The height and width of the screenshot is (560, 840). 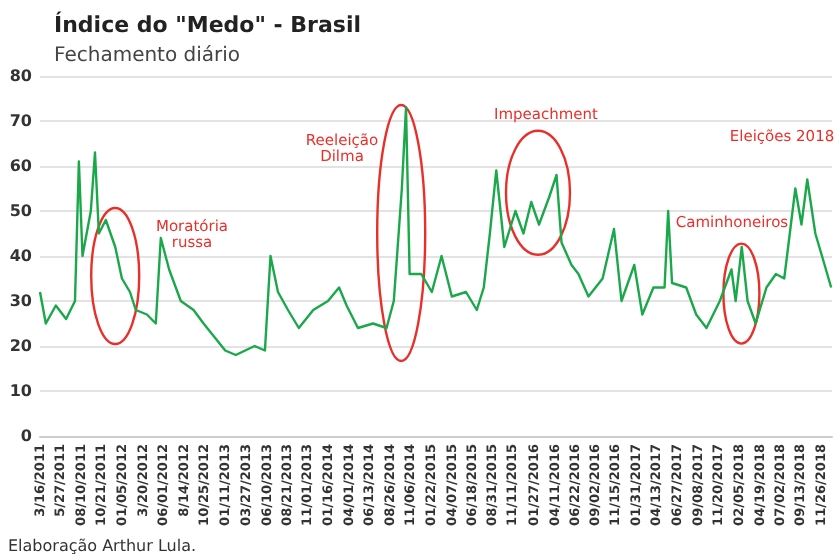 What do you see at coordinates (26, 436) in the screenshot?
I see `y-tick-label: 0` at bounding box center [26, 436].